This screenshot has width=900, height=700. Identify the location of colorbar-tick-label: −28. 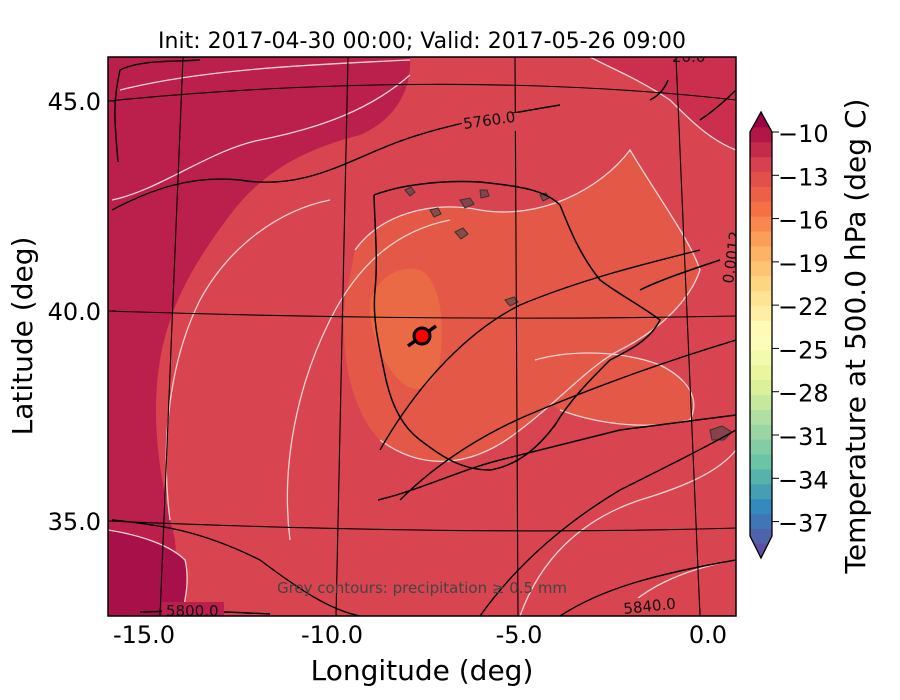
(803, 394).